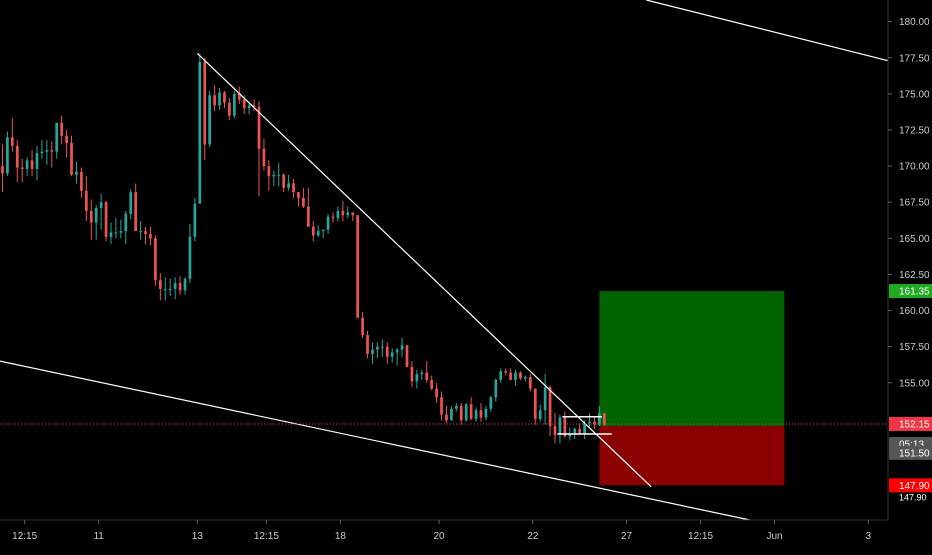  I want to click on time-axis, so click(444, 535).